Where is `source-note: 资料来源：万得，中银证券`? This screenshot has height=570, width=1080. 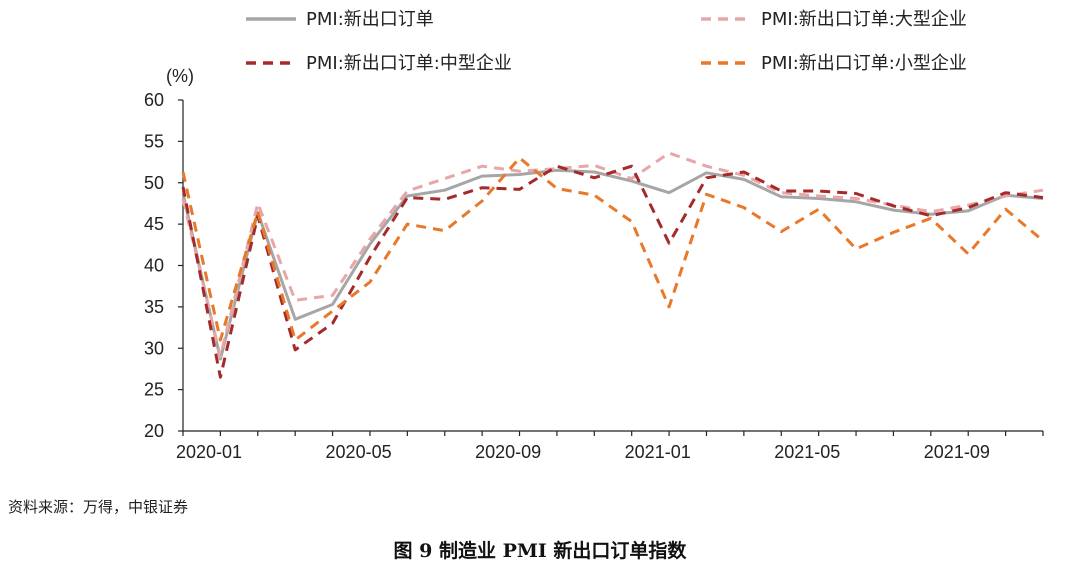 source-note: 资料来源：万得，中银证券 is located at coordinates (98, 507).